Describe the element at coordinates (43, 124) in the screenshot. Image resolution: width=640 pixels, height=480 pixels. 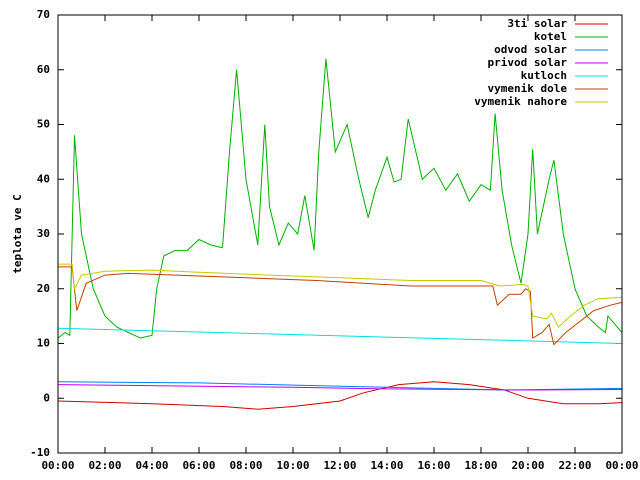
I see `y-tick-label: 50` at that location.